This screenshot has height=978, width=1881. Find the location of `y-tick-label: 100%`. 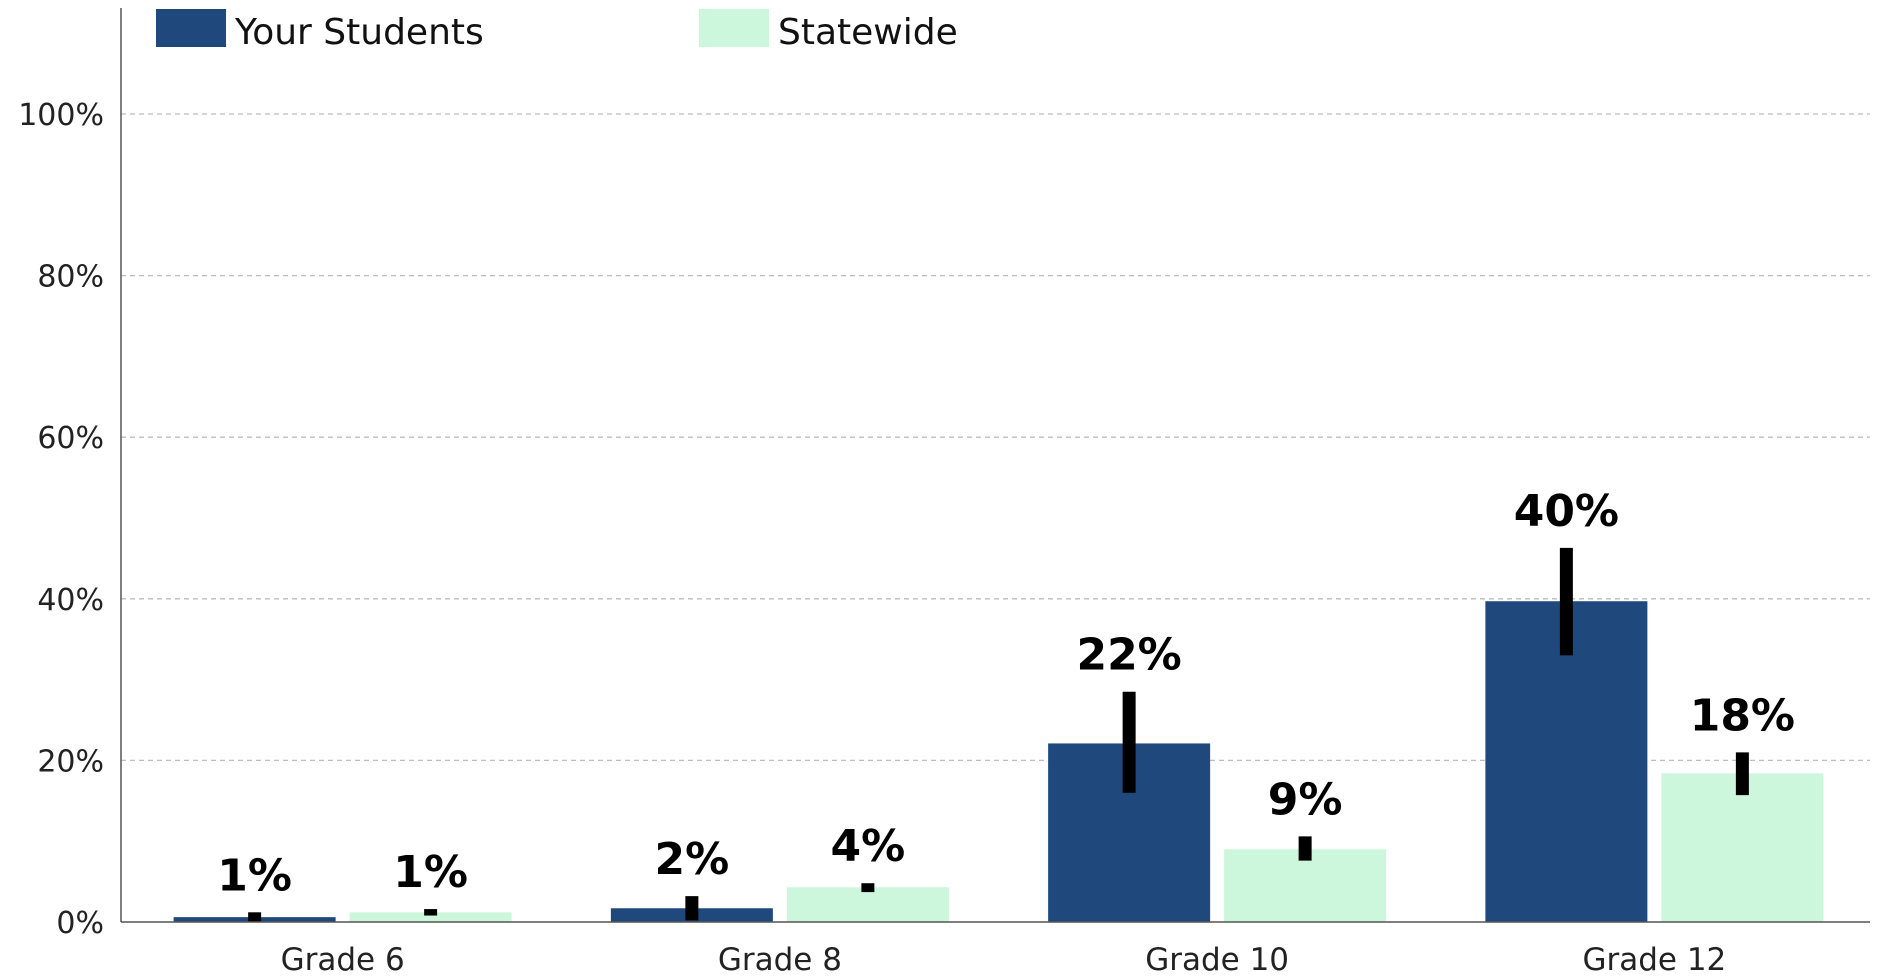

y-tick-label: 100% is located at coordinates (61, 115).